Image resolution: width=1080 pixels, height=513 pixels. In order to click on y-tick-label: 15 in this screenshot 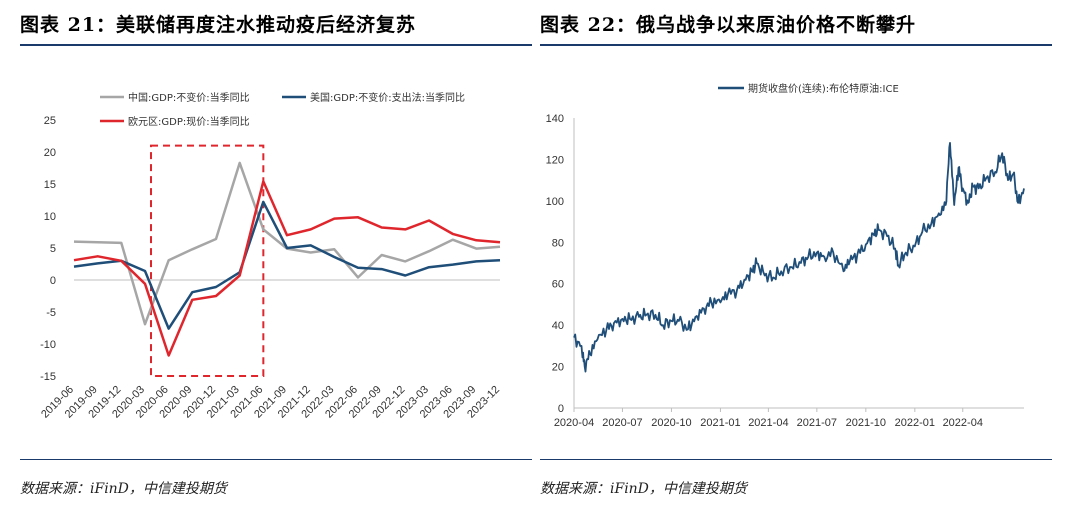, I will do `click(50, 185)`.